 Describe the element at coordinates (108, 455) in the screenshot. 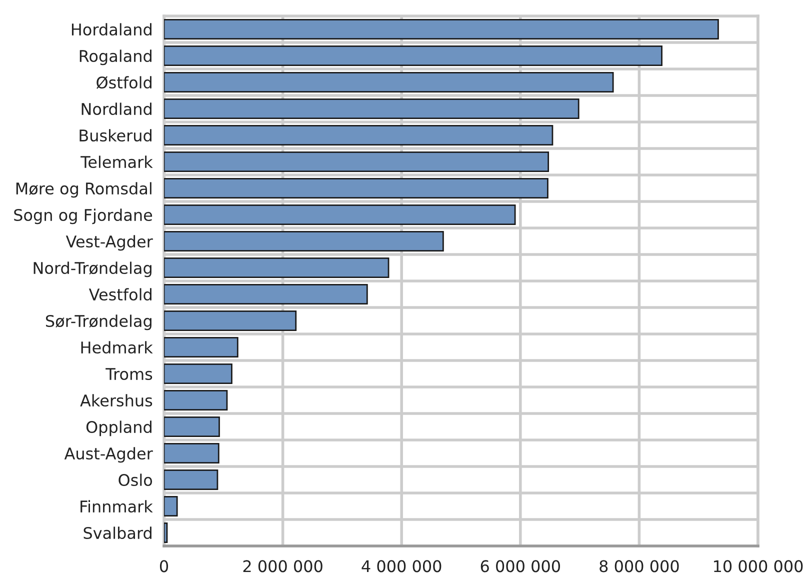

I see `y-tick-label: Aust-Agder` at that location.